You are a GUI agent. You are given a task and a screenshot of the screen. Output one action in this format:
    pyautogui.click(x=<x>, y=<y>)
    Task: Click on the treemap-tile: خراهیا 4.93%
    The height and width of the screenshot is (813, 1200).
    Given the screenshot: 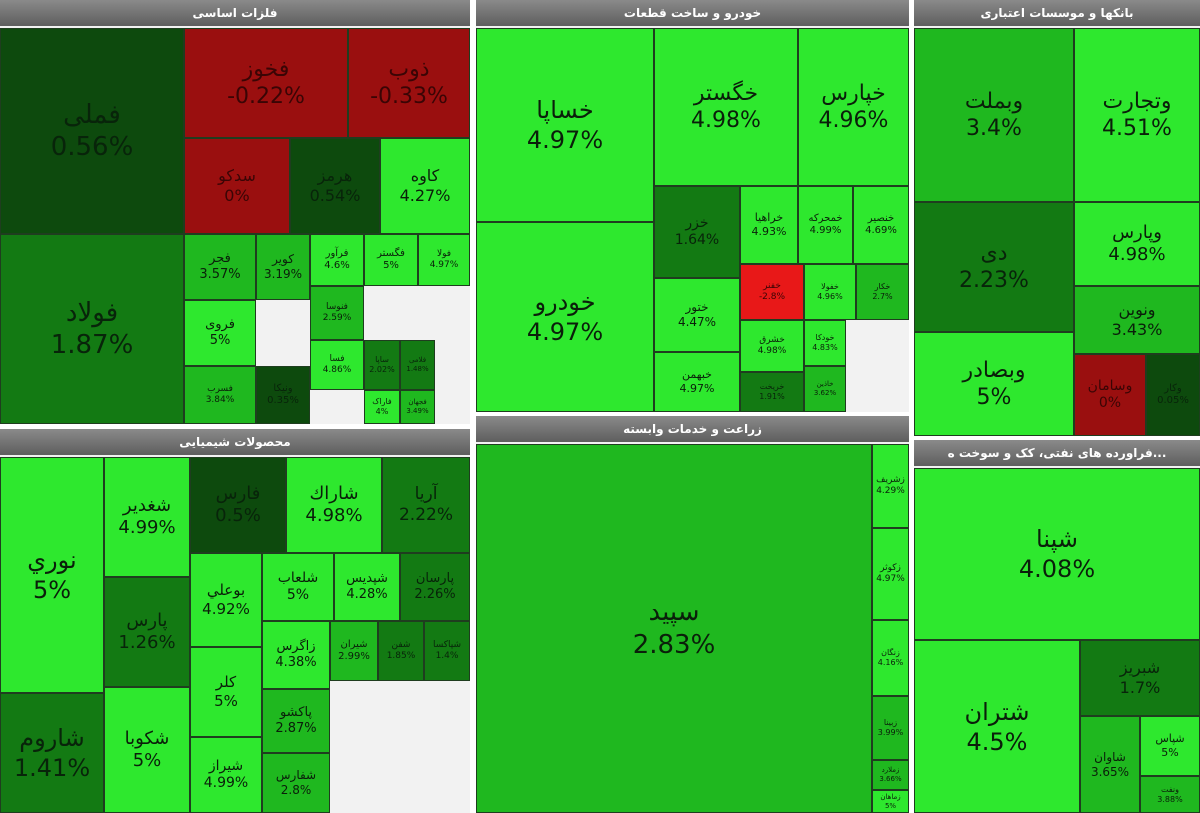 What is the action you would take?
    pyautogui.click(x=769, y=225)
    